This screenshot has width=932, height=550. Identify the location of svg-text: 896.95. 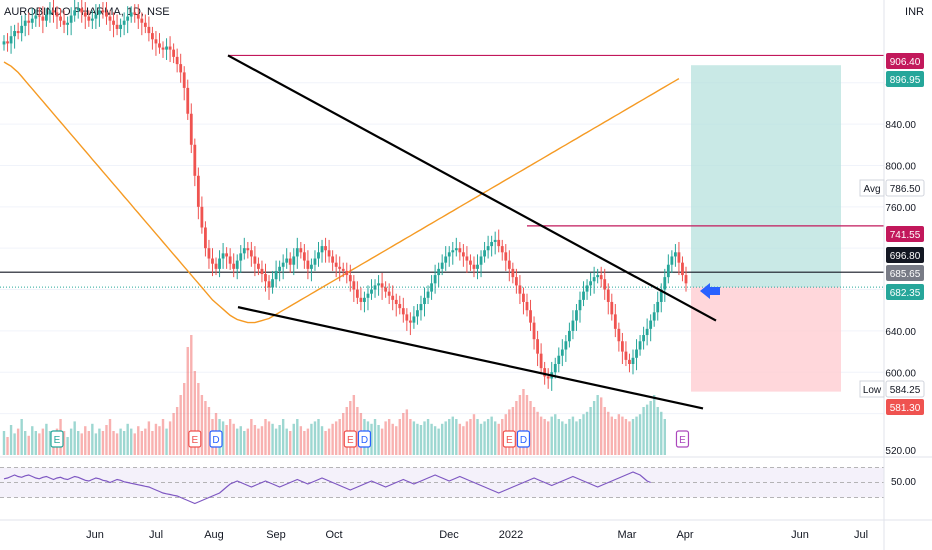
(905, 80).